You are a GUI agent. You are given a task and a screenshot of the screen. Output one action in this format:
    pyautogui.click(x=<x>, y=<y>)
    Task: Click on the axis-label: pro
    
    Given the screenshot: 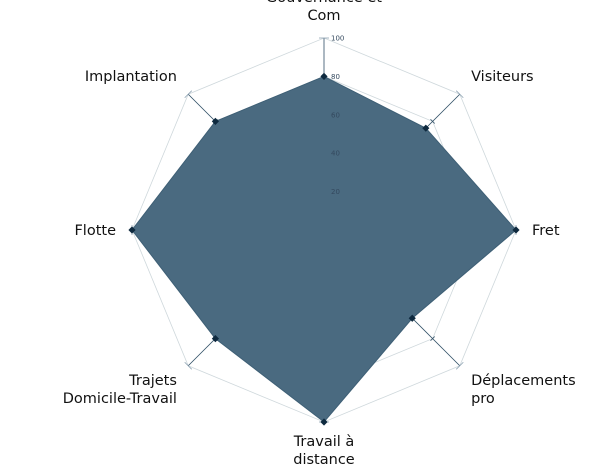 What is the action you would take?
    pyautogui.click(x=483, y=399)
    